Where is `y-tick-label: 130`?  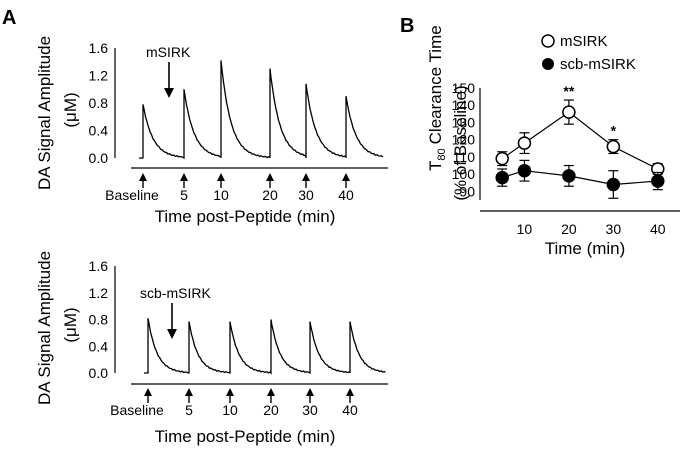
y-tick-label: 130 is located at coordinates (464, 122).